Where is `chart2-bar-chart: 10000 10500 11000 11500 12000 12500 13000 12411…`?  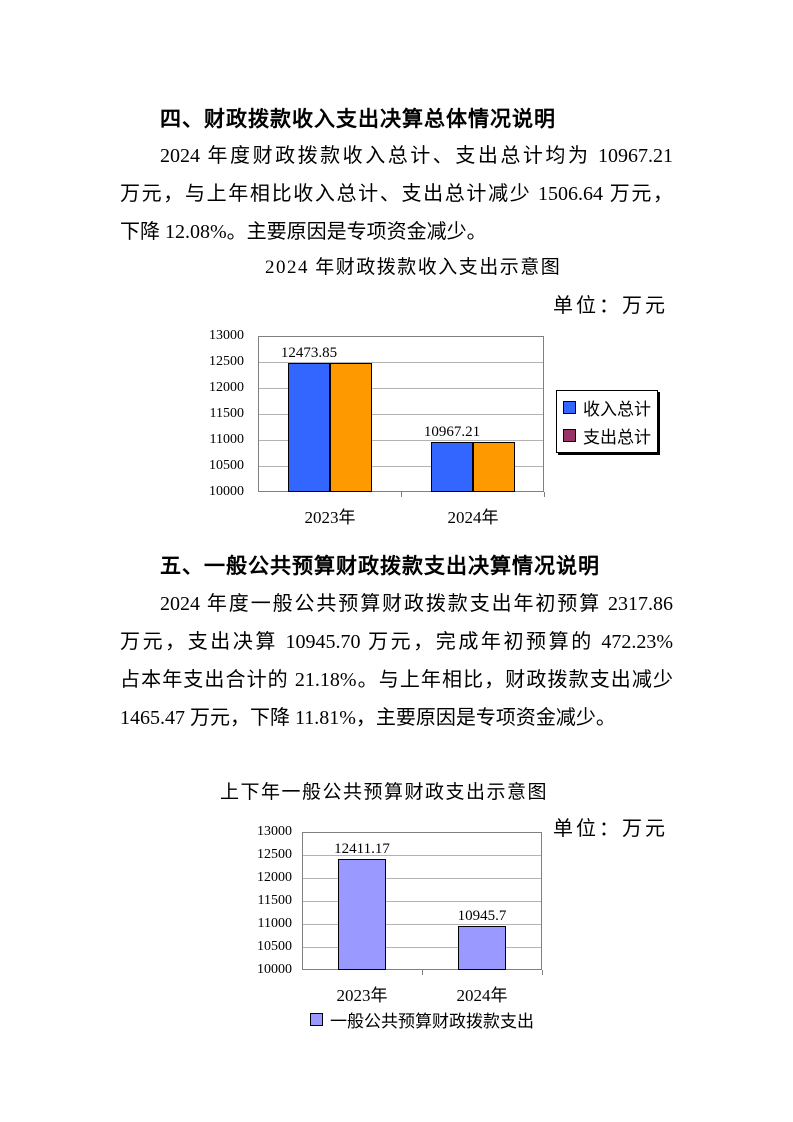 chart2-bar-chart: 10000 10500 11000 11500 12000 12500 13000 12411… is located at coordinates (460, 931).